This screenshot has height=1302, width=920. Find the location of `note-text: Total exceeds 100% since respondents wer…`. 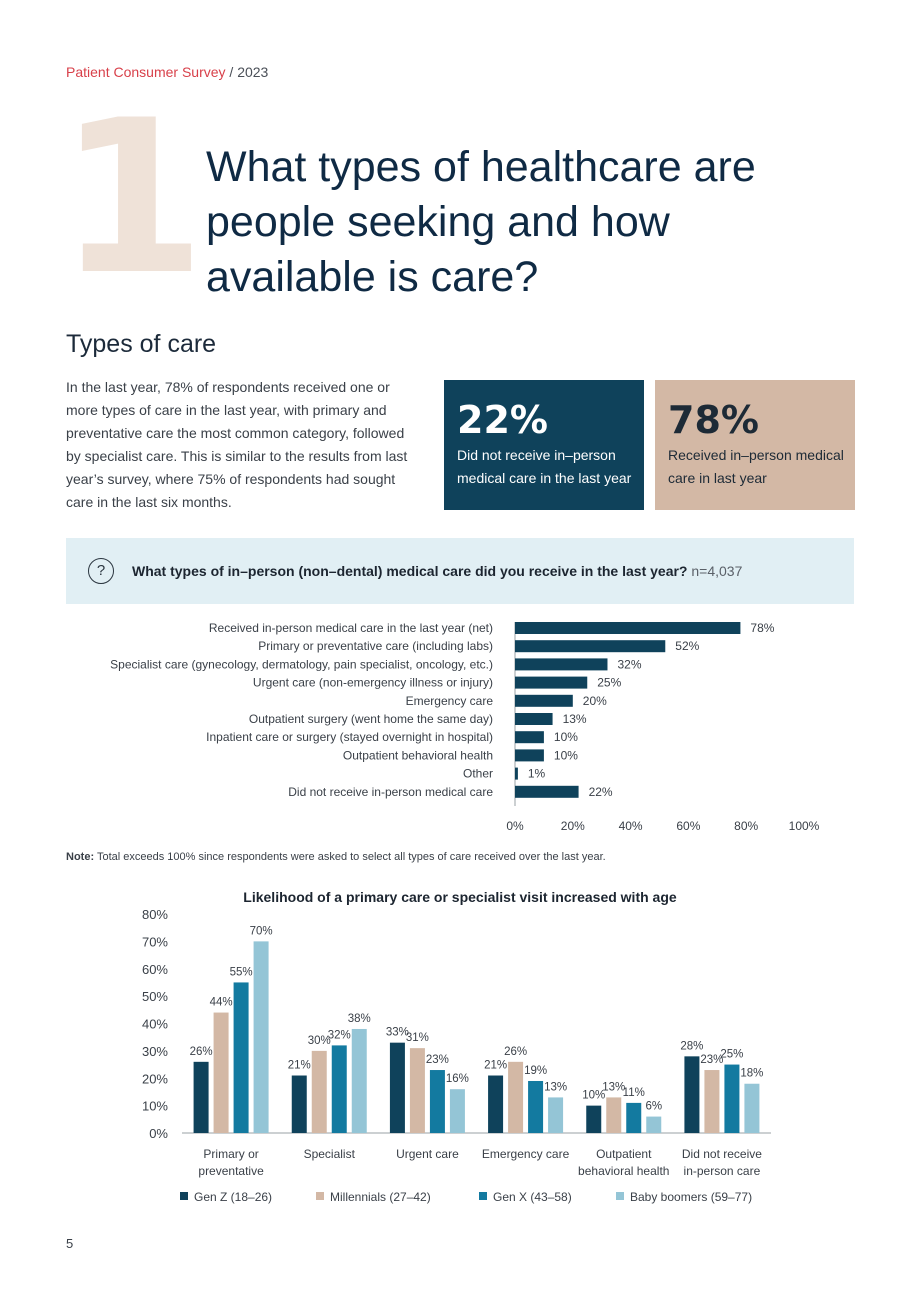

note-text: Total exceeds 100% since respondents wer… is located at coordinates (350, 857).